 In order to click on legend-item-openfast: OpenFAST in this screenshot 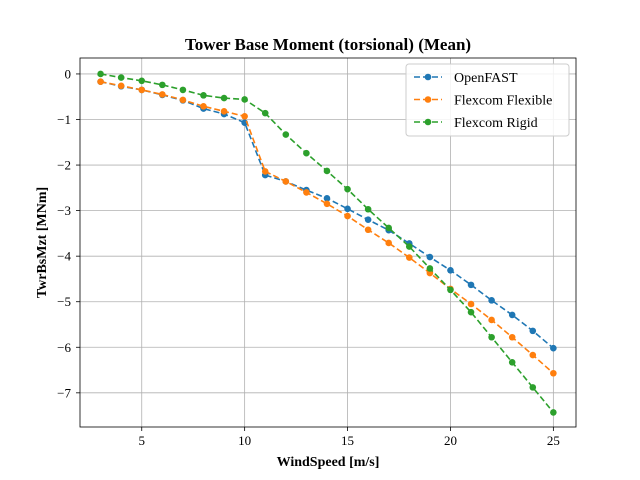, I will do `click(466, 78)`.